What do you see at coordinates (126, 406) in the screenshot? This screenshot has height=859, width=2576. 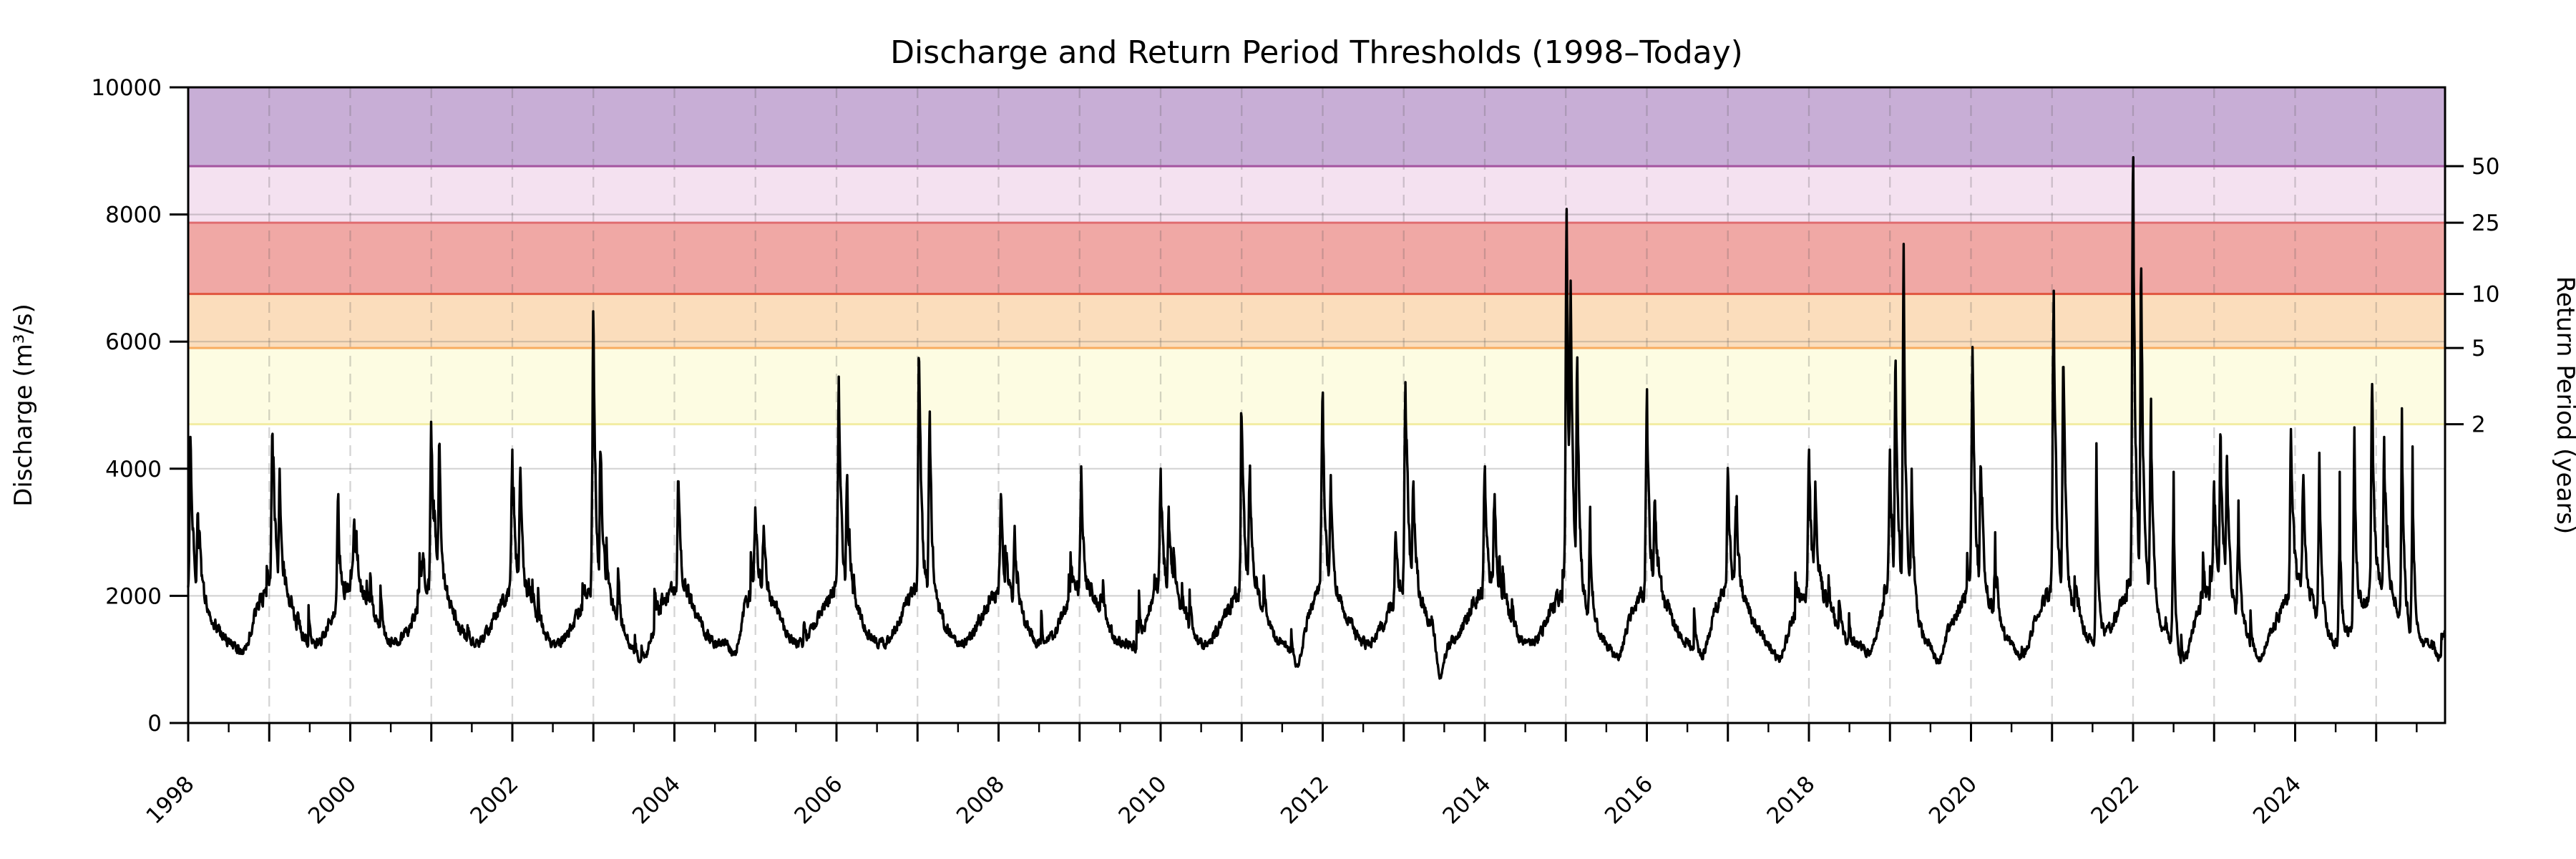 I see `y-axis-tick-labels: 0 2000 4000 6000 8000 10000` at bounding box center [126, 406].